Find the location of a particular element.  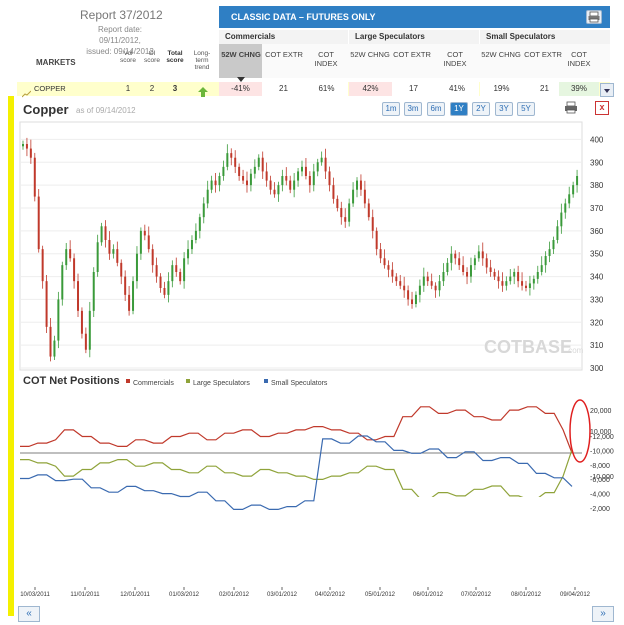

nav-prev-button: « is located at coordinates (29, 614).